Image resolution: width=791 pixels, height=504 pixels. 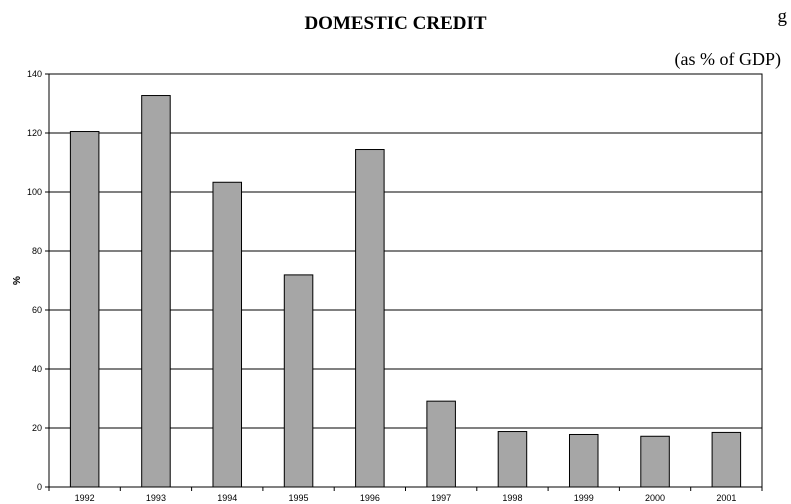 I want to click on x-tick-label: 1997, so click(x=441, y=498).